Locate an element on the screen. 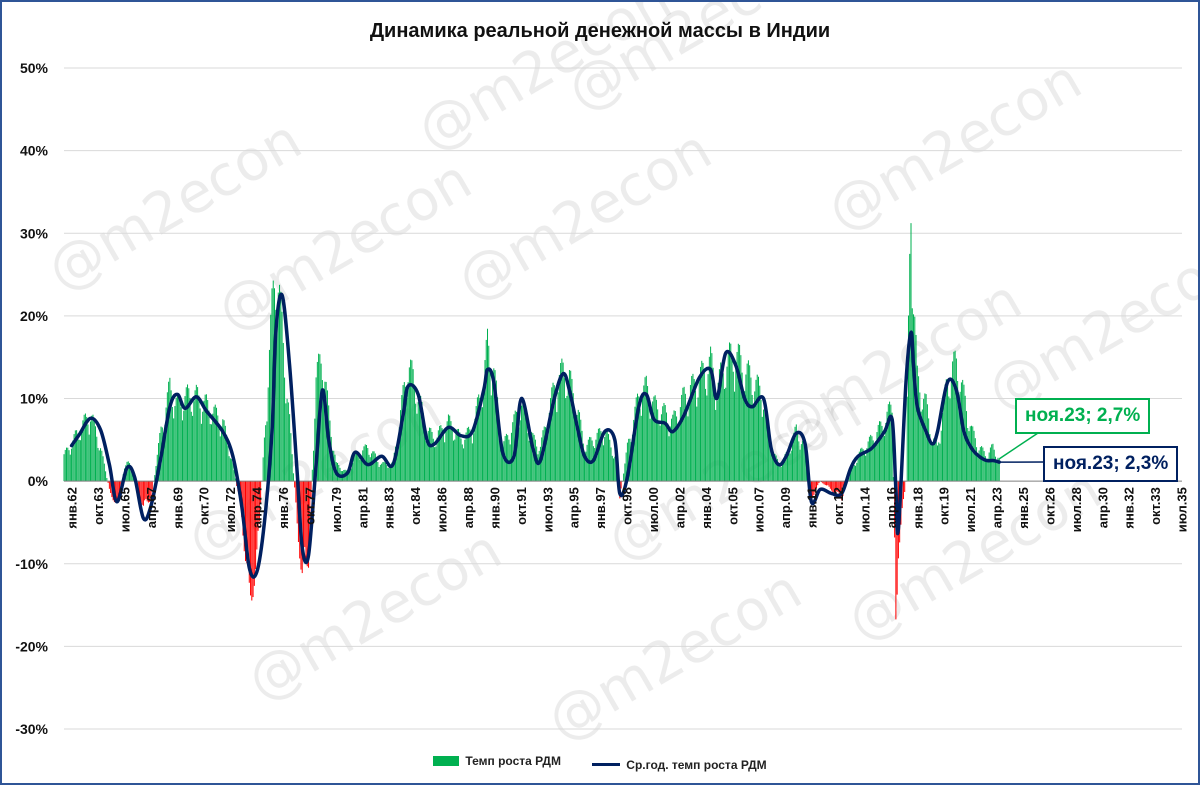 This screenshot has height=785, width=1200. watermark-text: @m2econ is located at coordinates (585, 215).